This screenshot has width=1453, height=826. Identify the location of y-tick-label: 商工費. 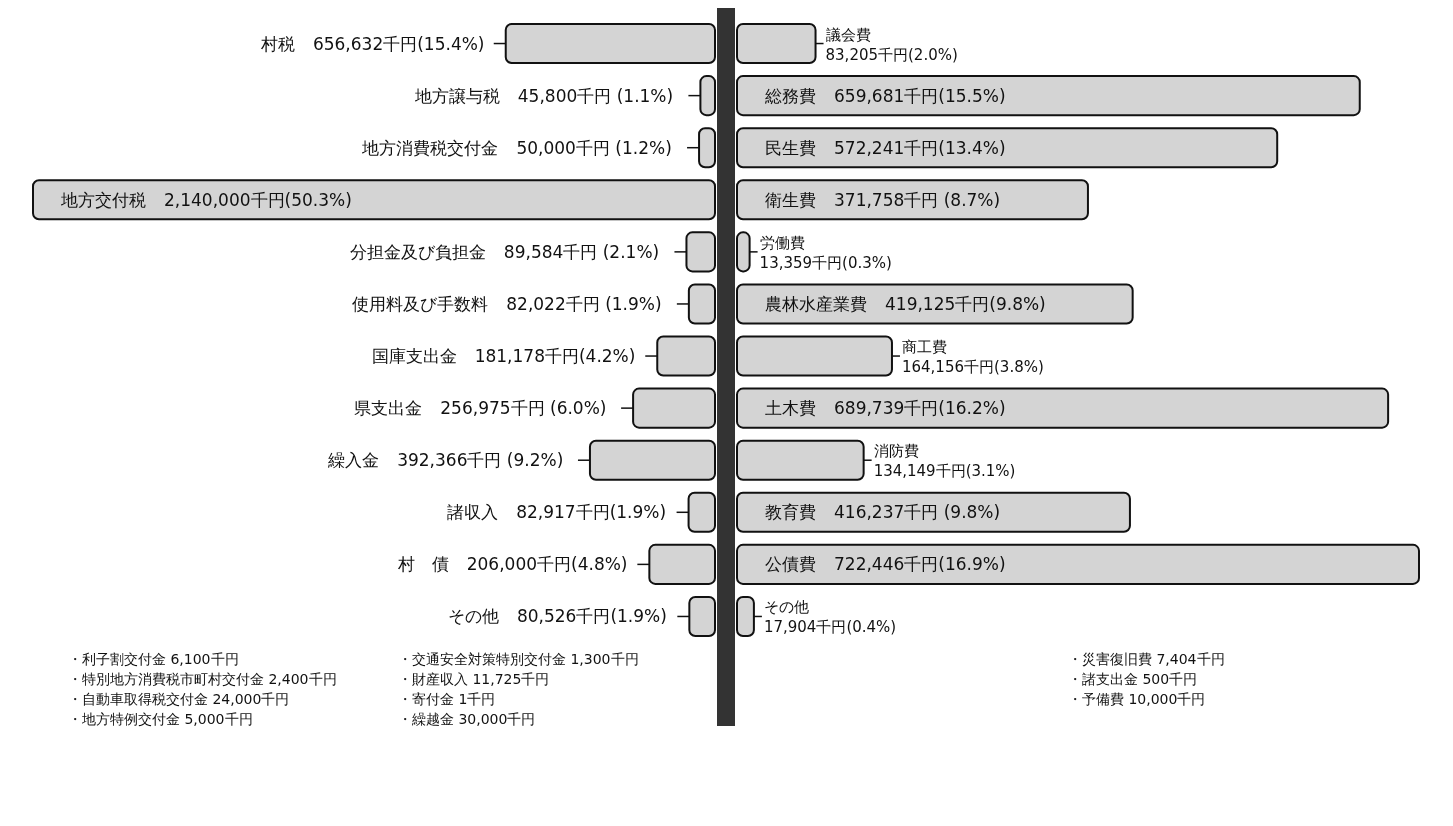
(924, 347).